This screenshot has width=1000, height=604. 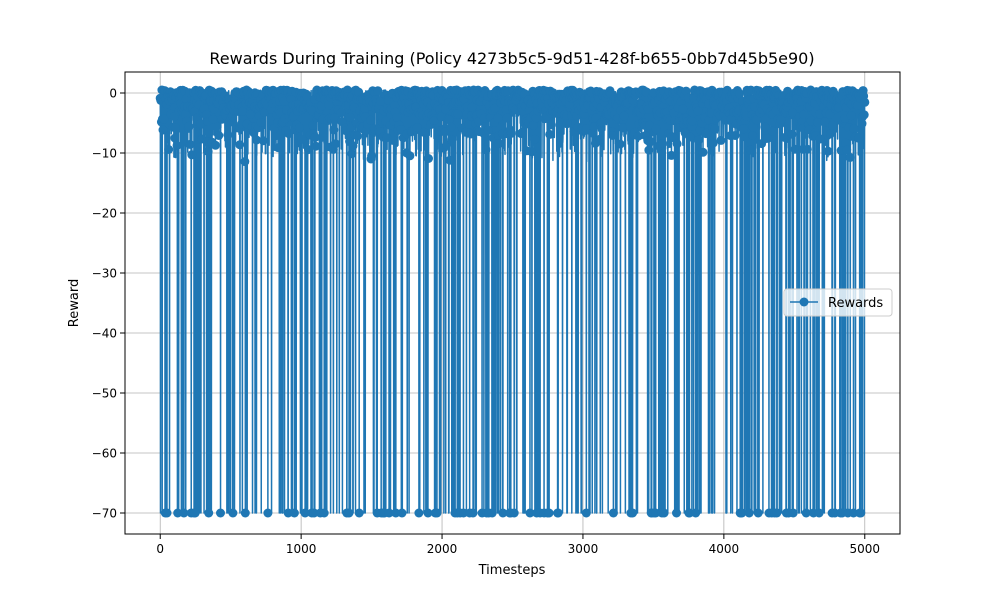 What do you see at coordinates (104, 154) in the screenshot?
I see `y-tick-label: −10` at bounding box center [104, 154].